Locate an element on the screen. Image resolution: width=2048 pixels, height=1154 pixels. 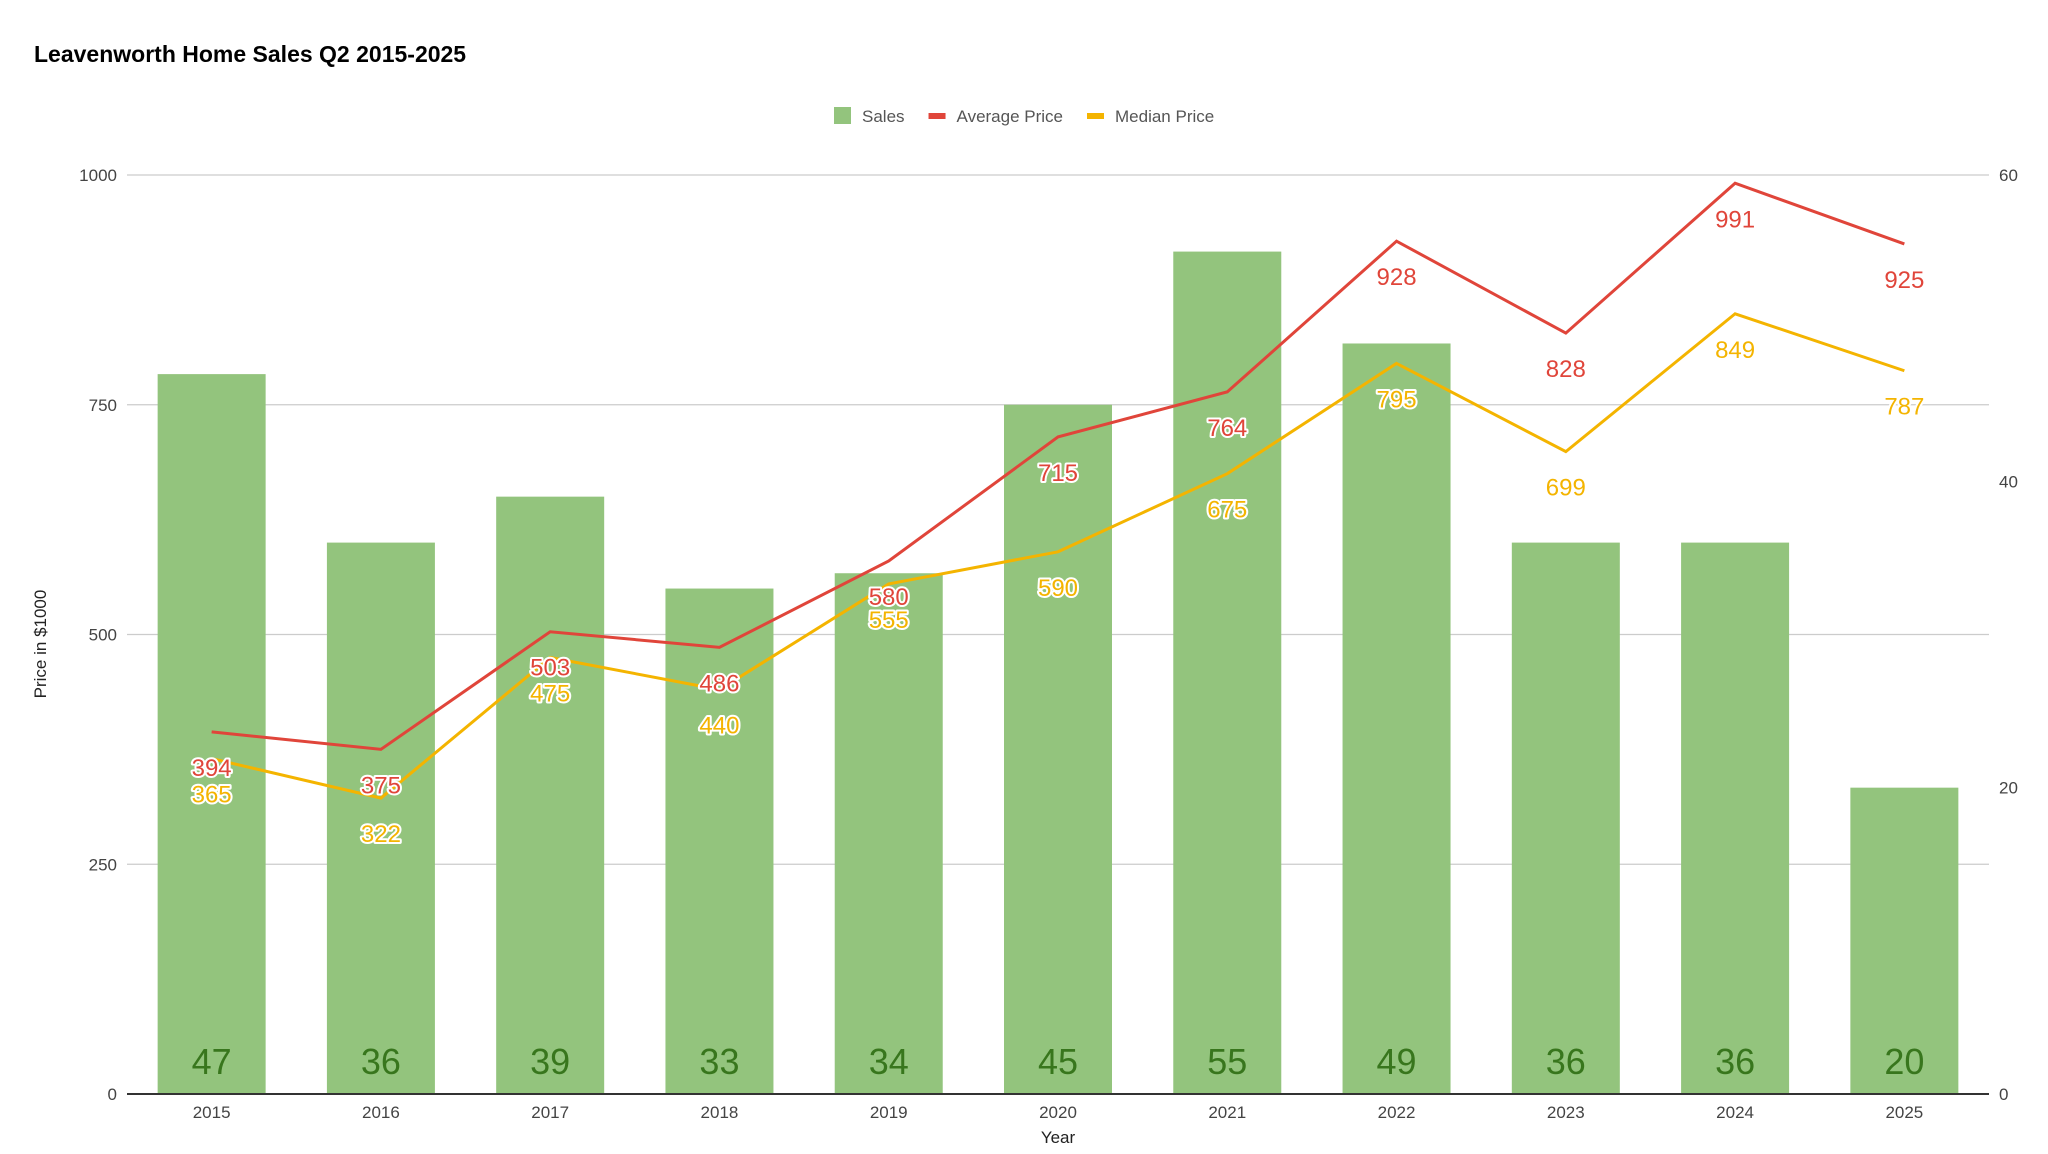
bar-label: 20 is located at coordinates (1904, 1061).